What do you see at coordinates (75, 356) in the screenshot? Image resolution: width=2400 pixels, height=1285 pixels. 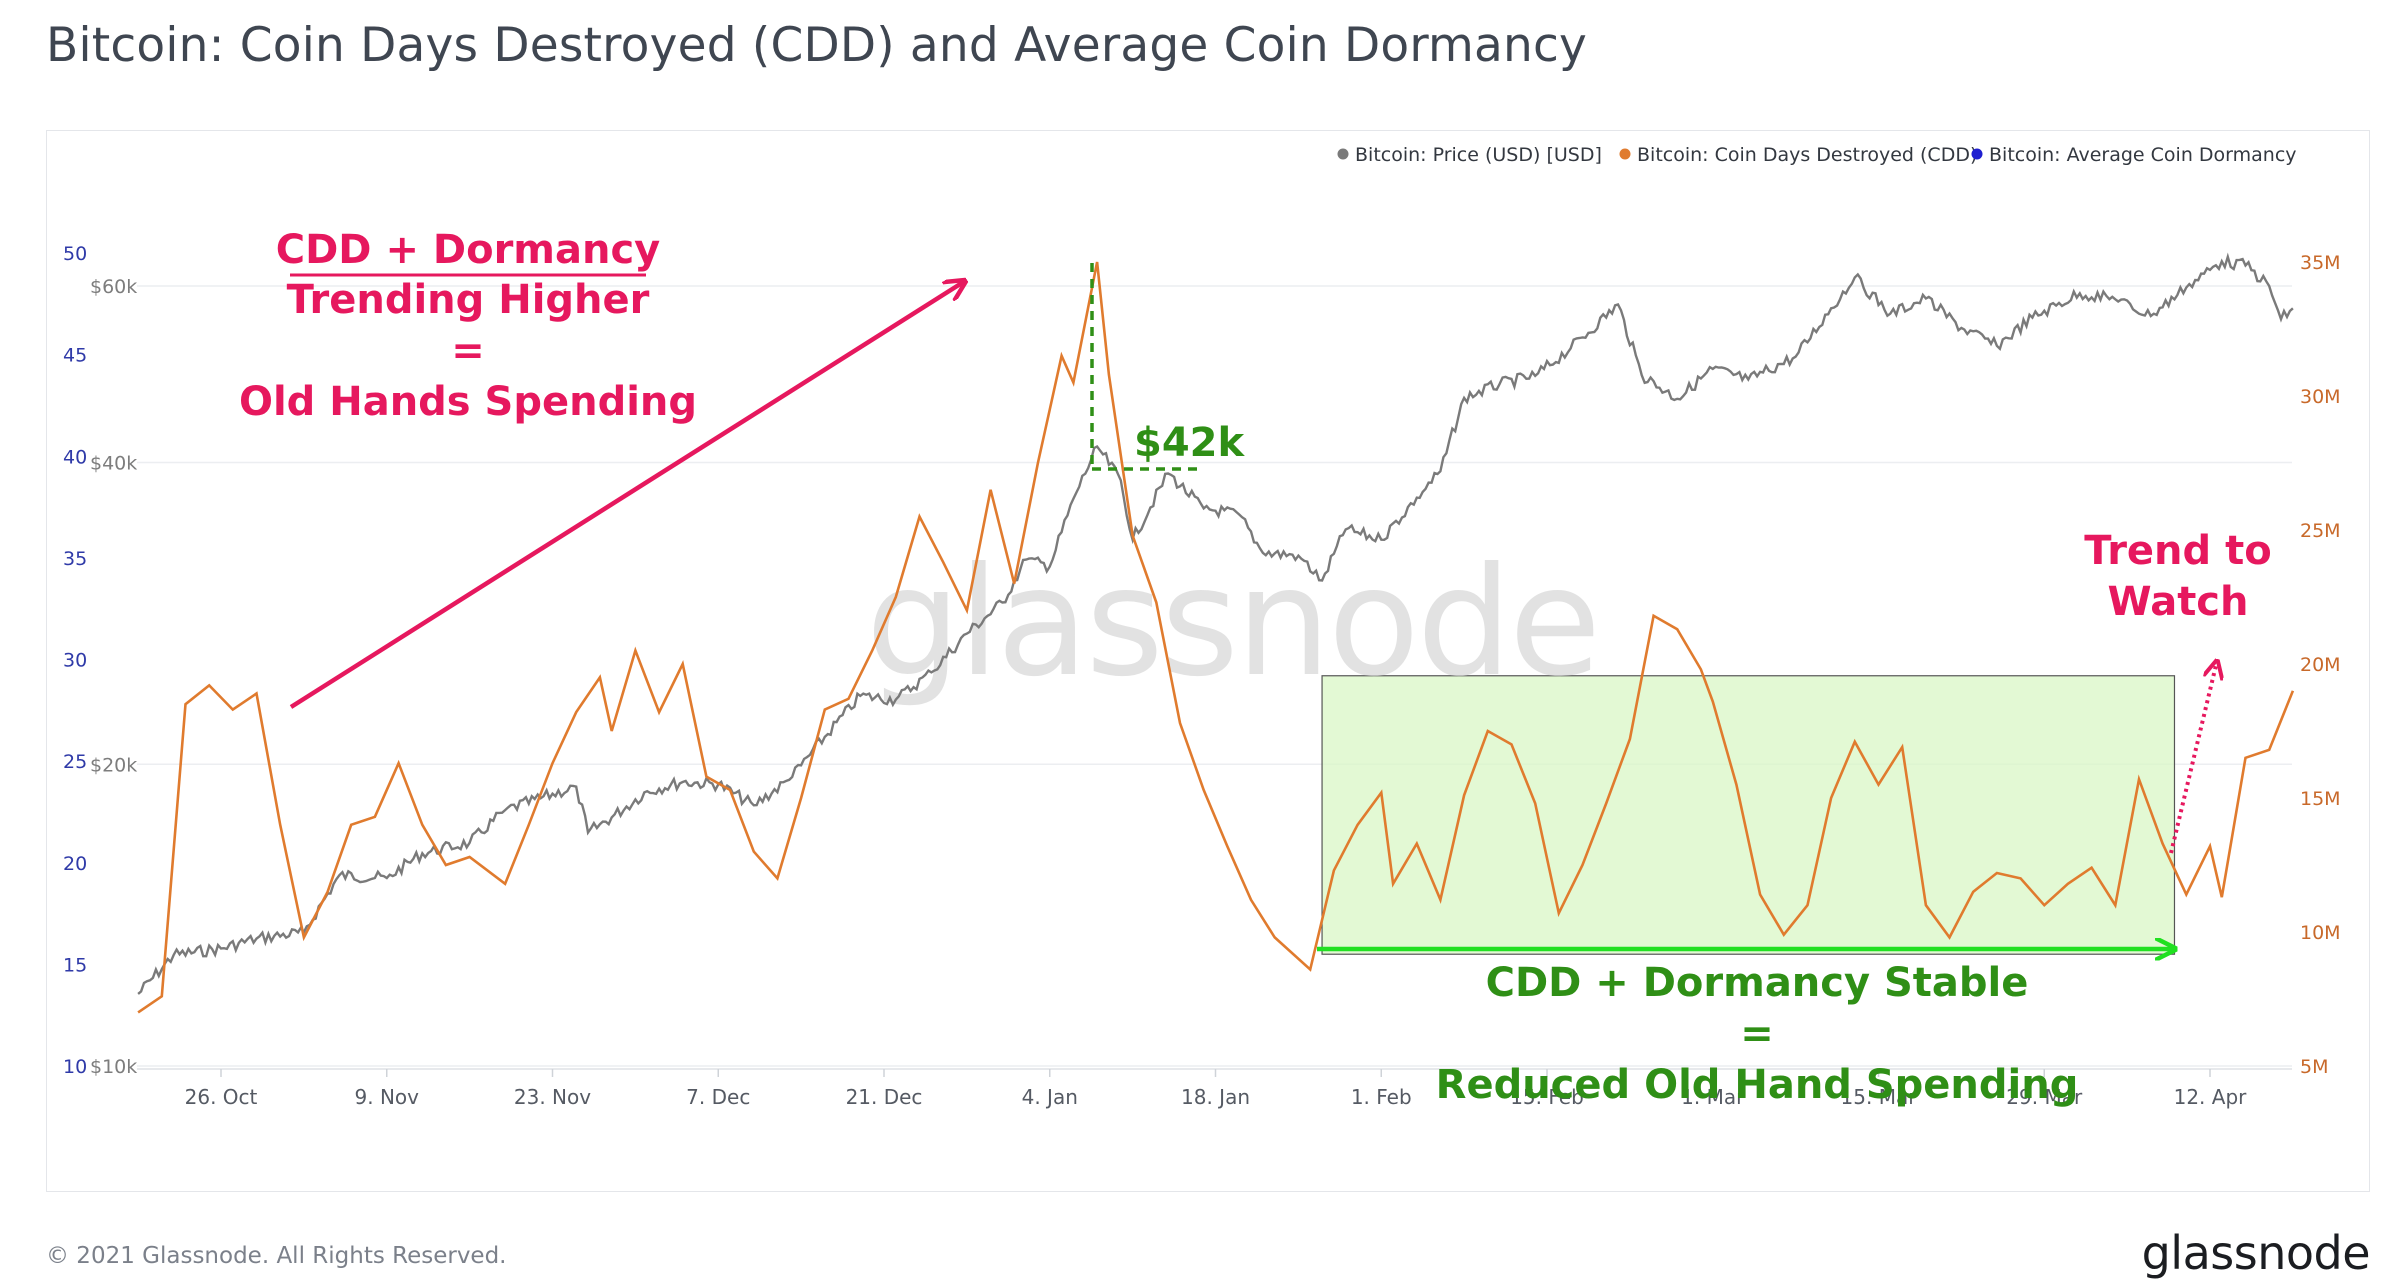 I see `y-tick-dormancy: 45` at bounding box center [75, 356].